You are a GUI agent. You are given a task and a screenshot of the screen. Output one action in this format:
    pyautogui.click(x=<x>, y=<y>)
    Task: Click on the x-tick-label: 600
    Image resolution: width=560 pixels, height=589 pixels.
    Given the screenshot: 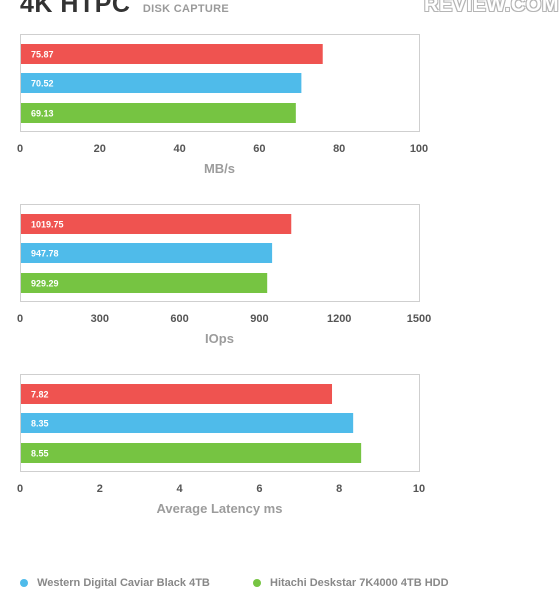 What is the action you would take?
    pyautogui.click(x=179, y=319)
    